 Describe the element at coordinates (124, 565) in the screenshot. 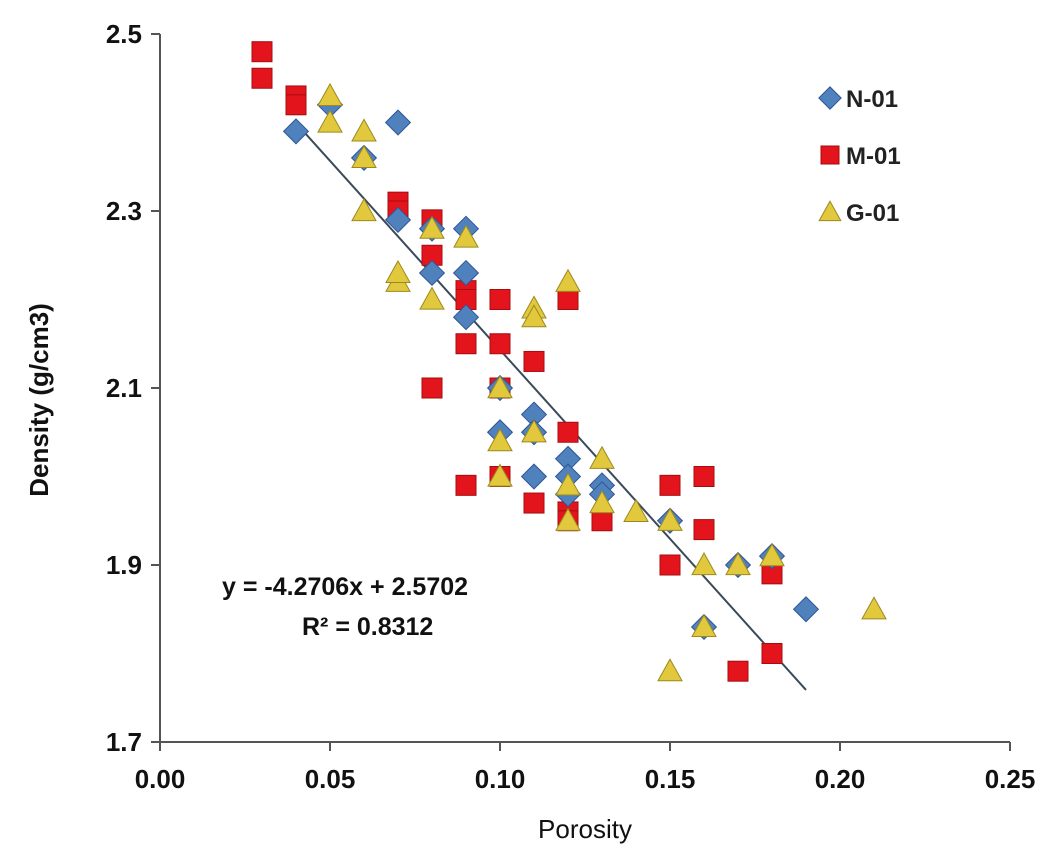

I see `y-tick-label-1: 1.9` at that location.